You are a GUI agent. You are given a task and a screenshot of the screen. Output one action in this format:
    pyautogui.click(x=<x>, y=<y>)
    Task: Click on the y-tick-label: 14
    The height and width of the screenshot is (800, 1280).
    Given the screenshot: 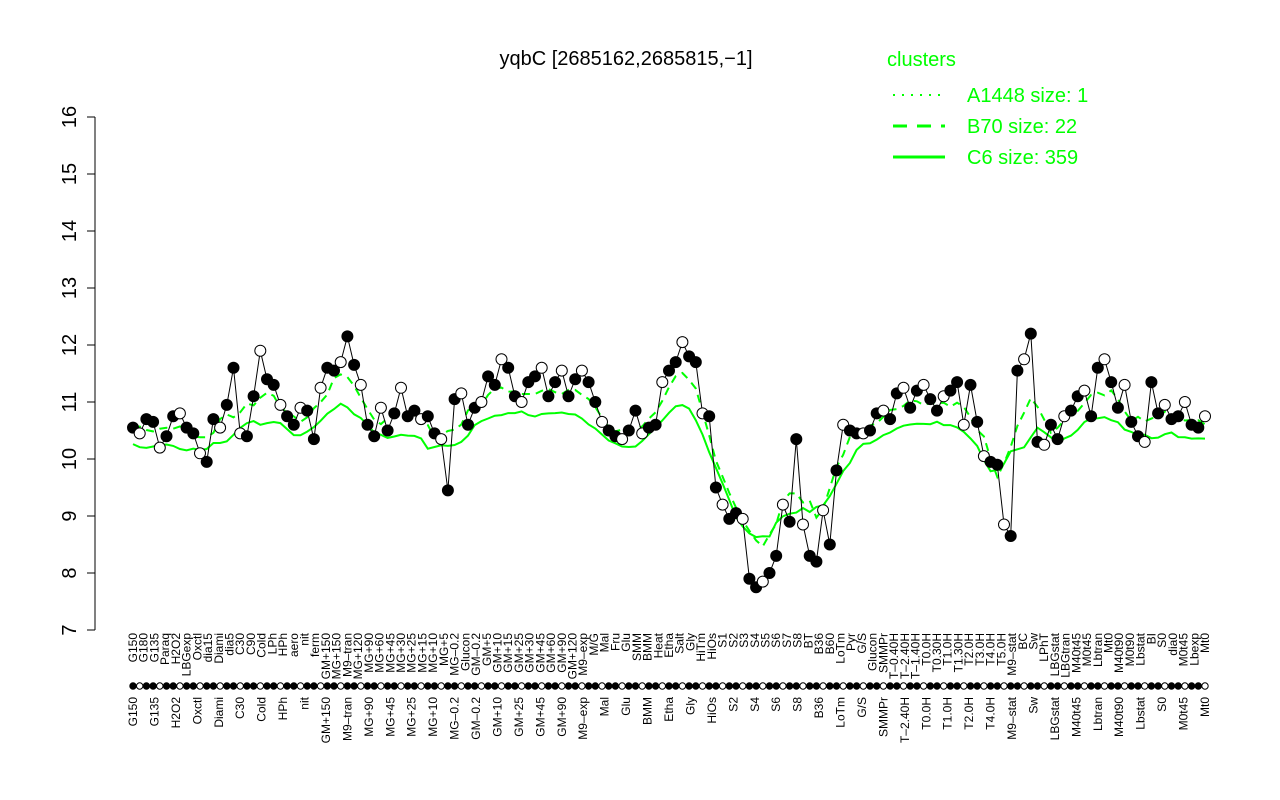 What is the action you would take?
    pyautogui.click(x=70, y=231)
    